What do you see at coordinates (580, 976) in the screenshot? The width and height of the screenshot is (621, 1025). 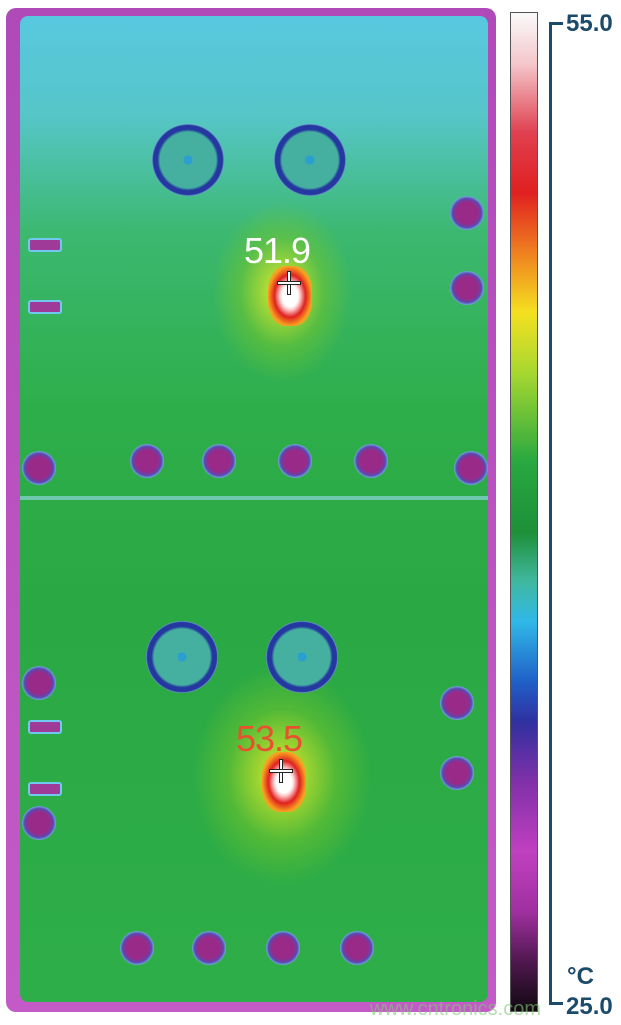 I see `scale-unit-label: °C` at bounding box center [580, 976].